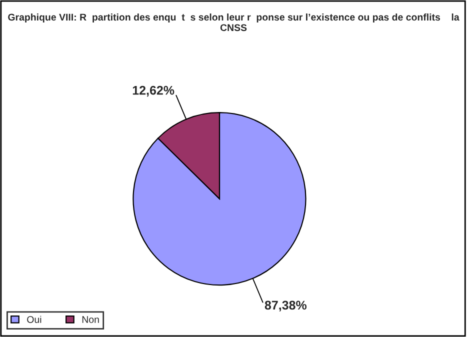 Image resolution: width=467 pixels, height=337 pixels. I want to click on chart-title: Graphique VIII: R partition des enqu t s selon leur r ponse sur l’existence ou pas de conflits la CNSS, so click(234, 22).